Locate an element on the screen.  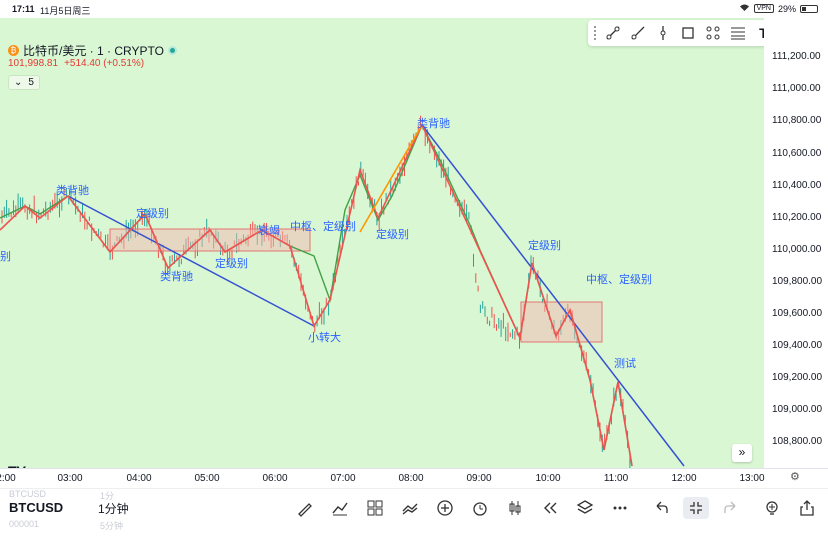
vpn-badge: VPN is located at coordinates (763, 8).